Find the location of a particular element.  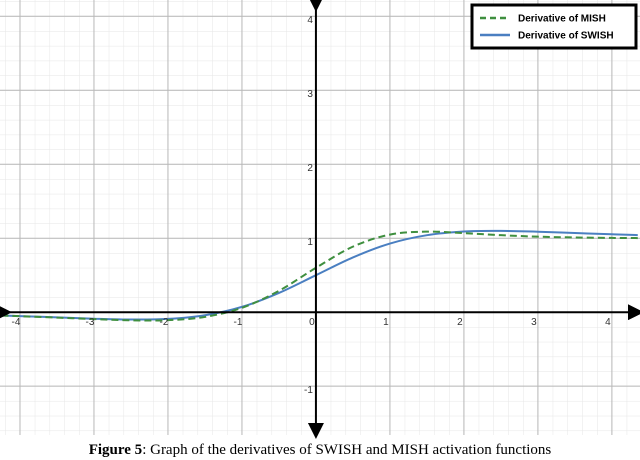

y-tick-label: -1 is located at coordinates (308, 390).